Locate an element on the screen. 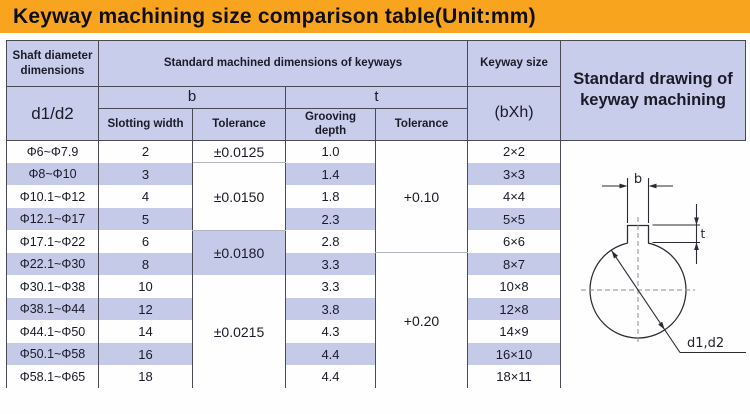  grooving-depth-cell: 2.3 is located at coordinates (330, 219).